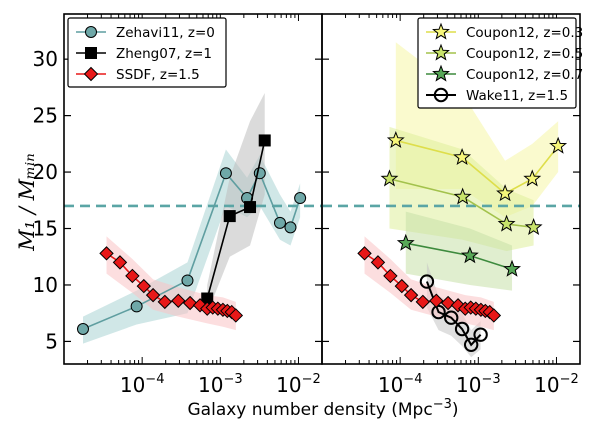 The width and height of the screenshot is (598, 421). Describe the element at coordinates (524, 33) in the screenshot. I see `legend-label: Coupon12, z=0.3` at that location.